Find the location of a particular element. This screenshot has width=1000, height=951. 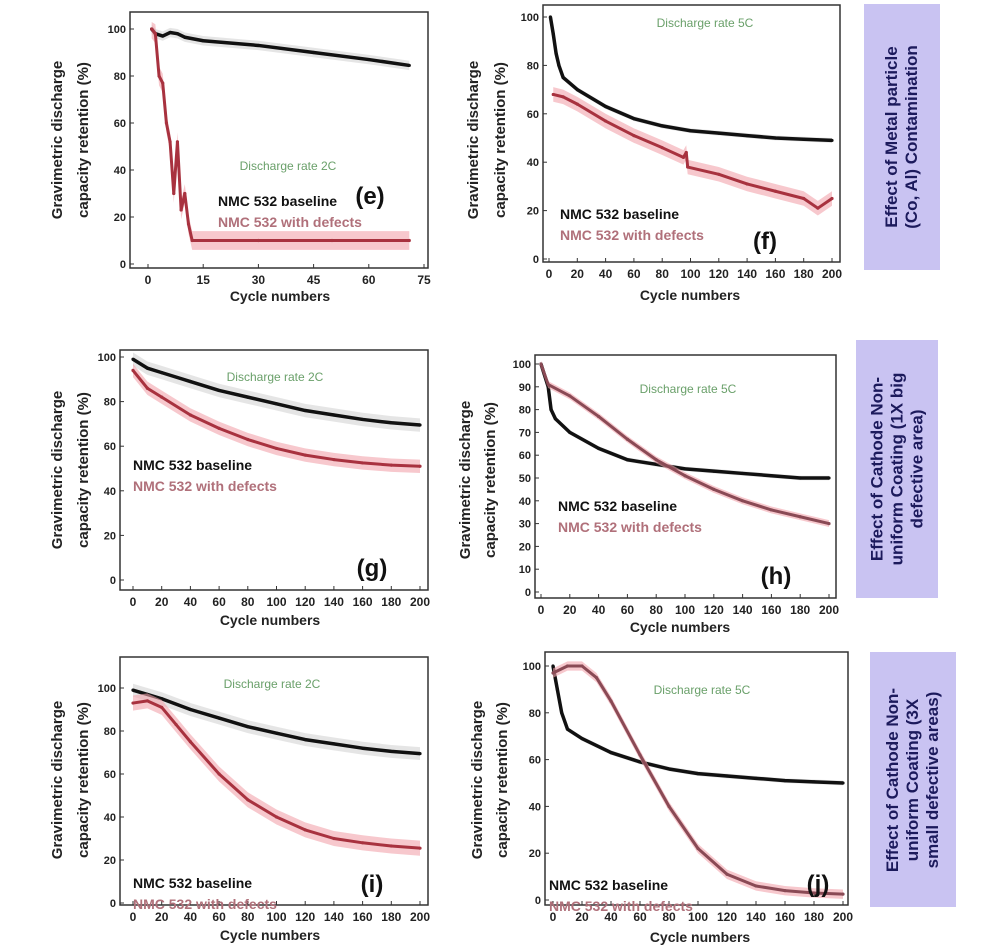

x-tick-label: 0 is located at coordinates (553, 917).